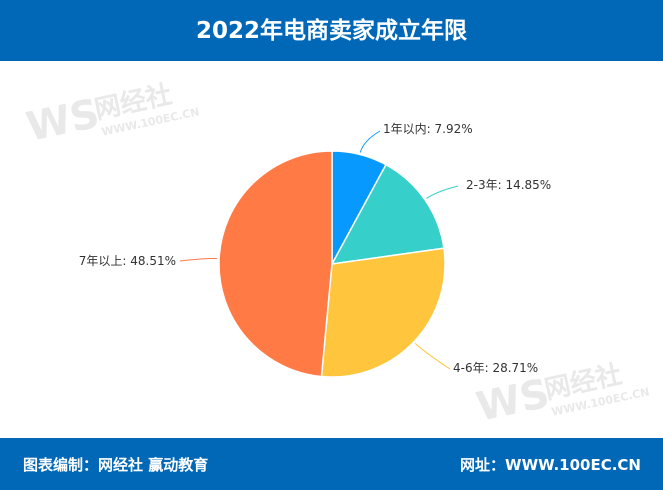 The height and width of the screenshot is (490, 663). I want to click on data-label-2: 4-6年: 28.71%, so click(495, 368).